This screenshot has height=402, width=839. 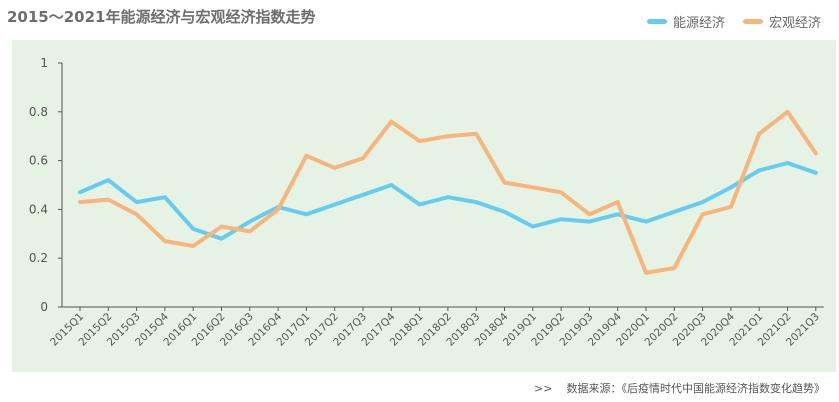 I want to click on legend-swatch-macro, so click(x=752, y=21).